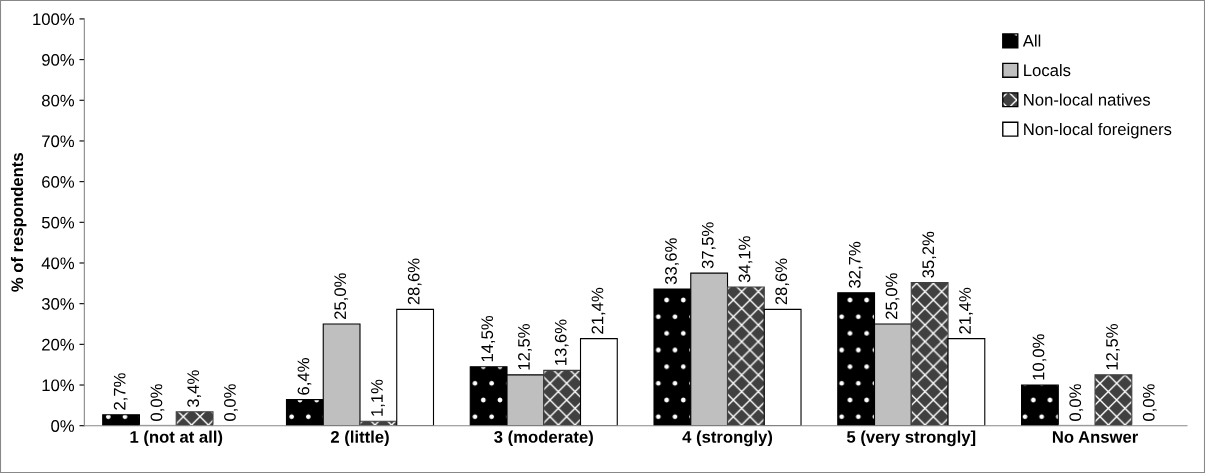 The height and width of the screenshot is (473, 1205). Describe the element at coordinates (58, 141) in the screenshot. I see `y-tick-label: 70%` at that location.